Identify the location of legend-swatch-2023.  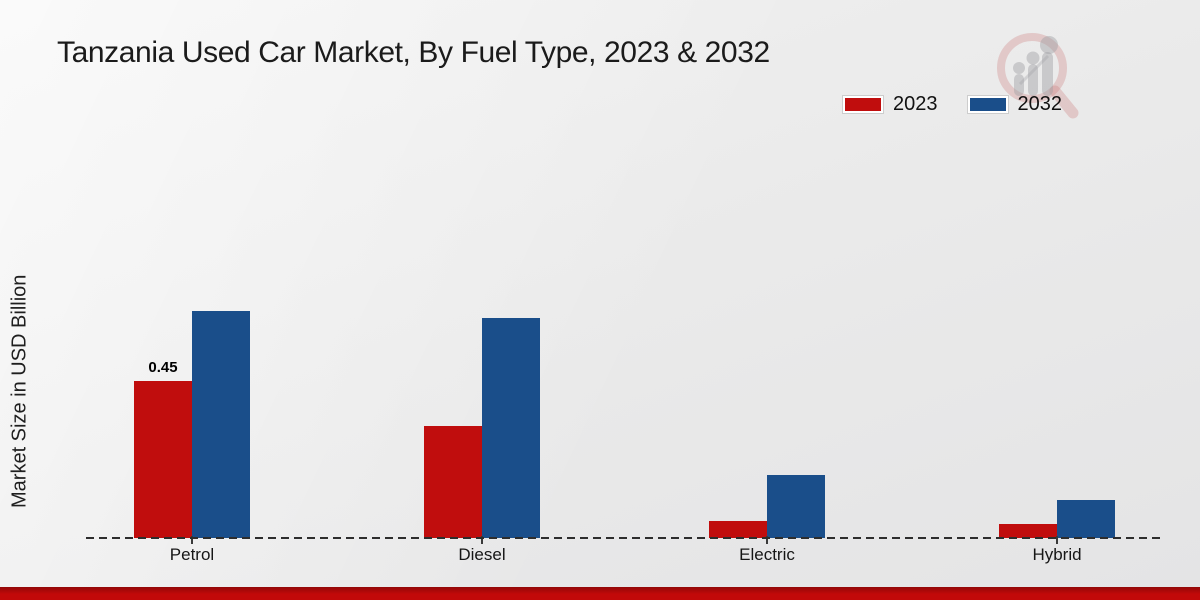
(863, 104).